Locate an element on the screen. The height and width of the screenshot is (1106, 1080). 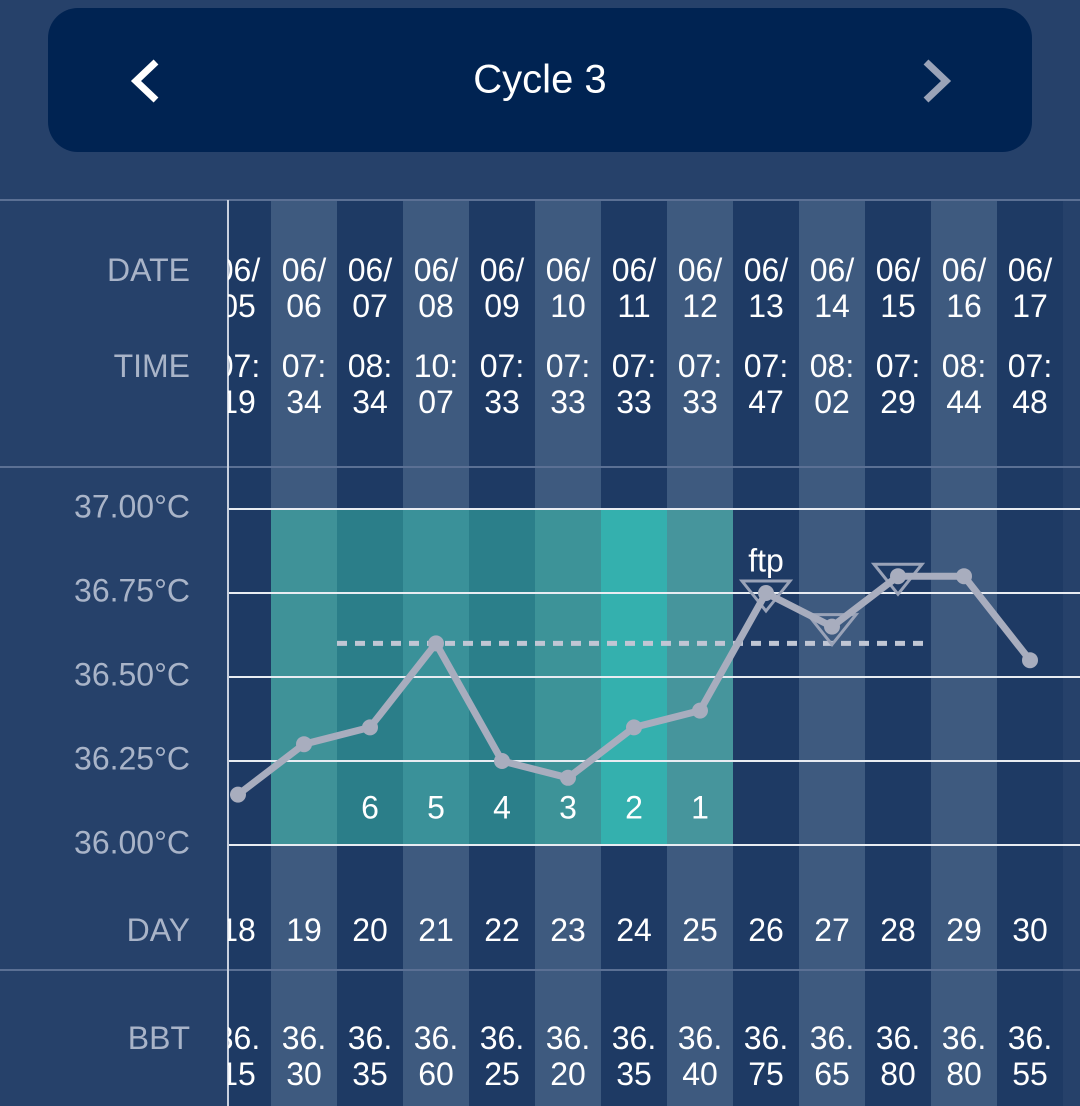
time-cell: 10:07 is located at coordinates (436, 384).